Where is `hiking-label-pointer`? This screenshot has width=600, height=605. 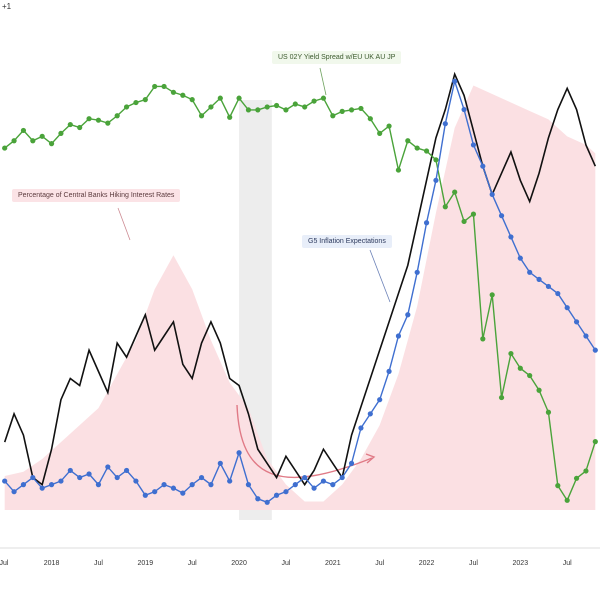 hiking-label-pointer is located at coordinates (124, 224).